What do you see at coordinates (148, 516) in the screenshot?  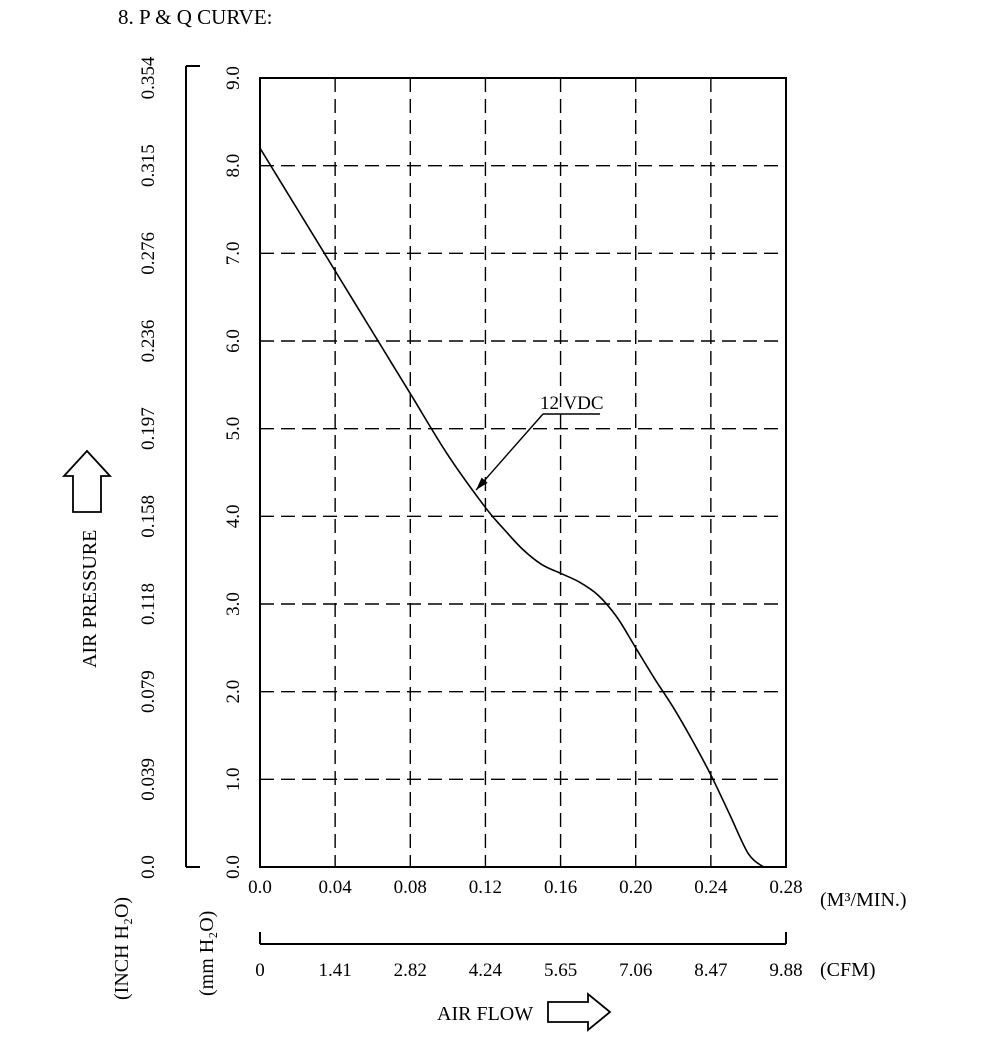 I see `y2-tick-label: 0.158` at bounding box center [148, 516].